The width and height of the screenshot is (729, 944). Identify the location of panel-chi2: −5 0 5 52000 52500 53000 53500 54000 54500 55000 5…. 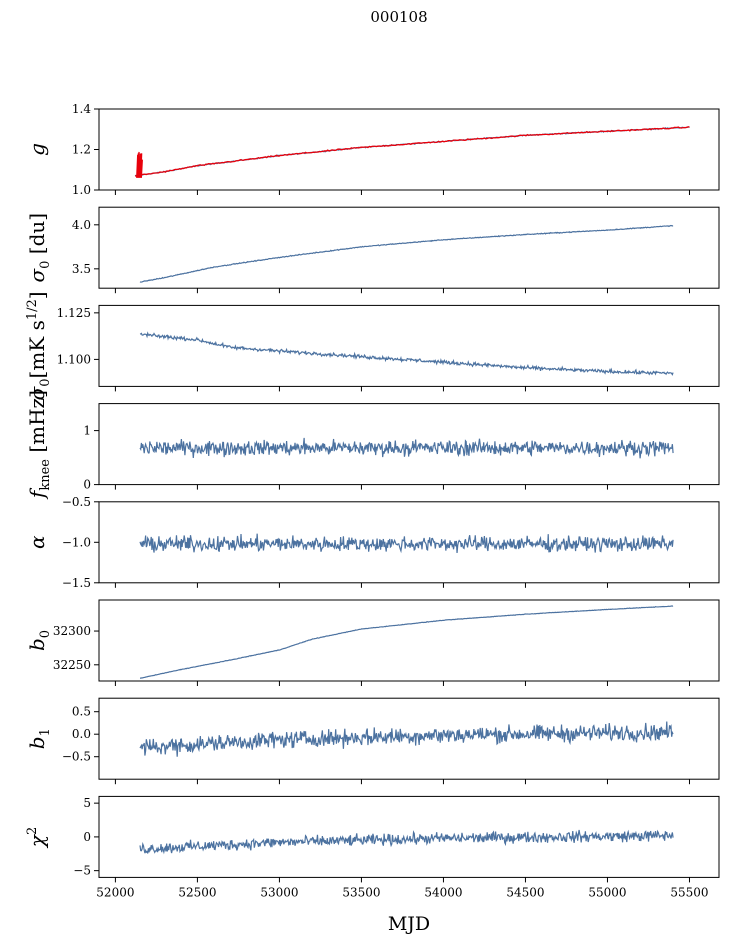
(372, 847).